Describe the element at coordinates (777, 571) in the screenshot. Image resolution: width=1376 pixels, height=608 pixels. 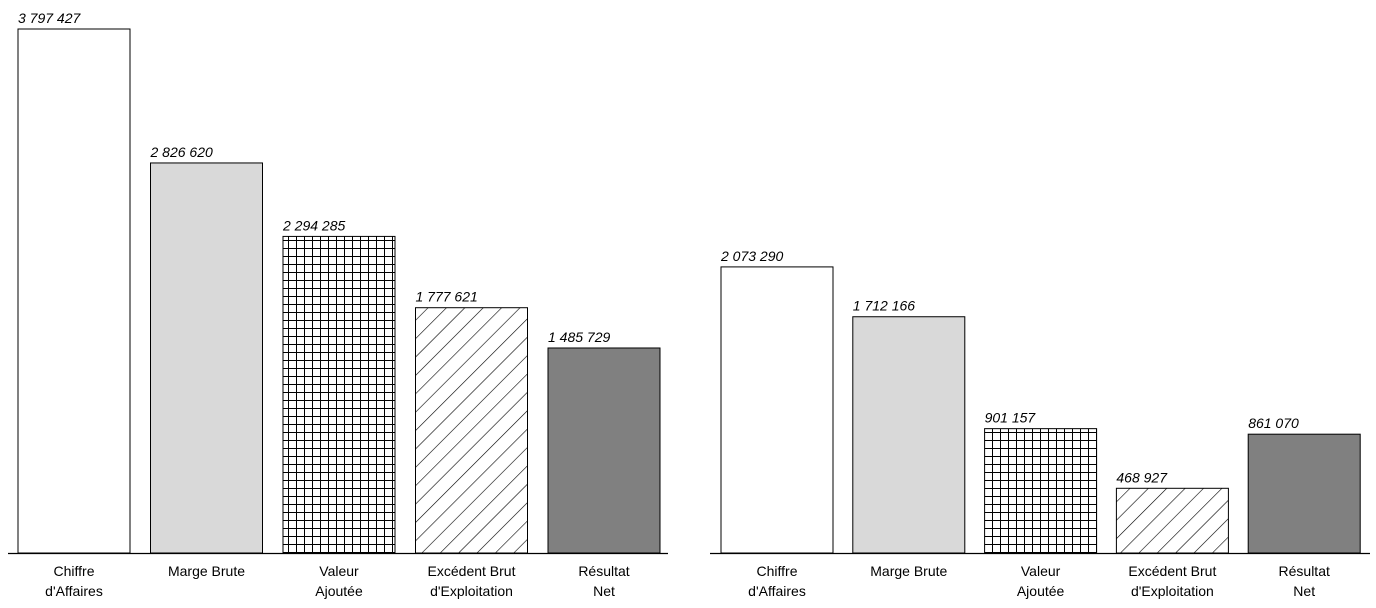
I see `category-label-1-0-0: Chiffre` at that location.